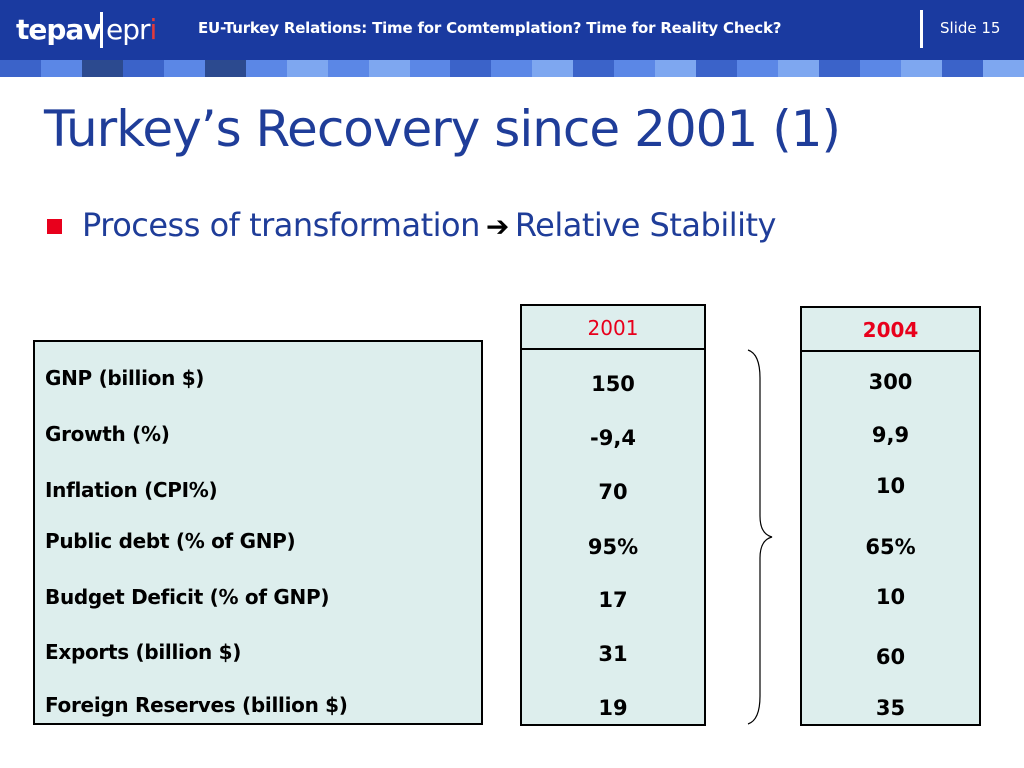 The width and height of the screenshot is (1024, 768). I want to click on column-2004: 2004 300 9,9 10 65% 10 60 35, so click(890, 516).